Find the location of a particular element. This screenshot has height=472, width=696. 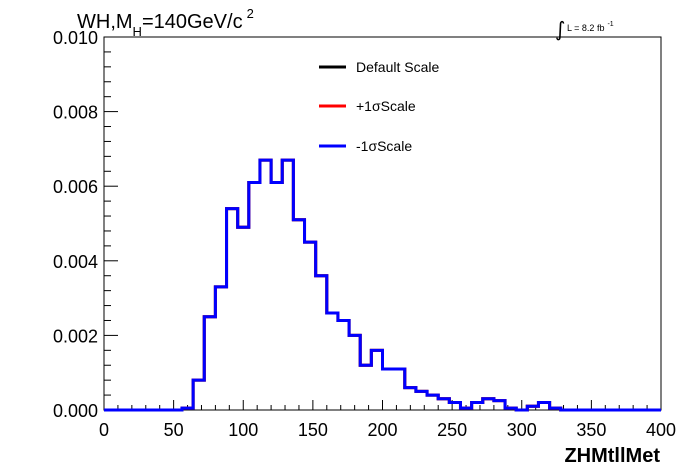

legend-label-plus1sigma: +1σScale is located at coordinates (386, 106).